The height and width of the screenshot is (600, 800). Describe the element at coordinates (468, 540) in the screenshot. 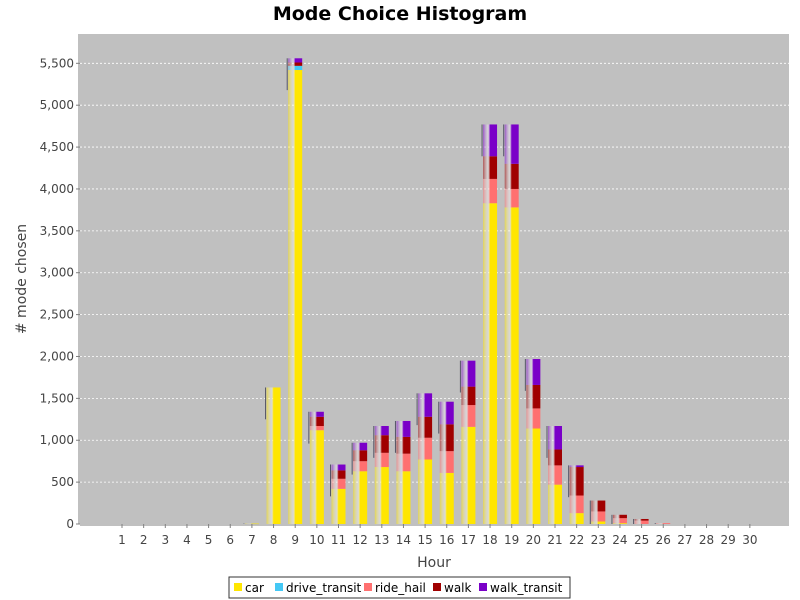

I see `x-tick-label: 17` at that location.